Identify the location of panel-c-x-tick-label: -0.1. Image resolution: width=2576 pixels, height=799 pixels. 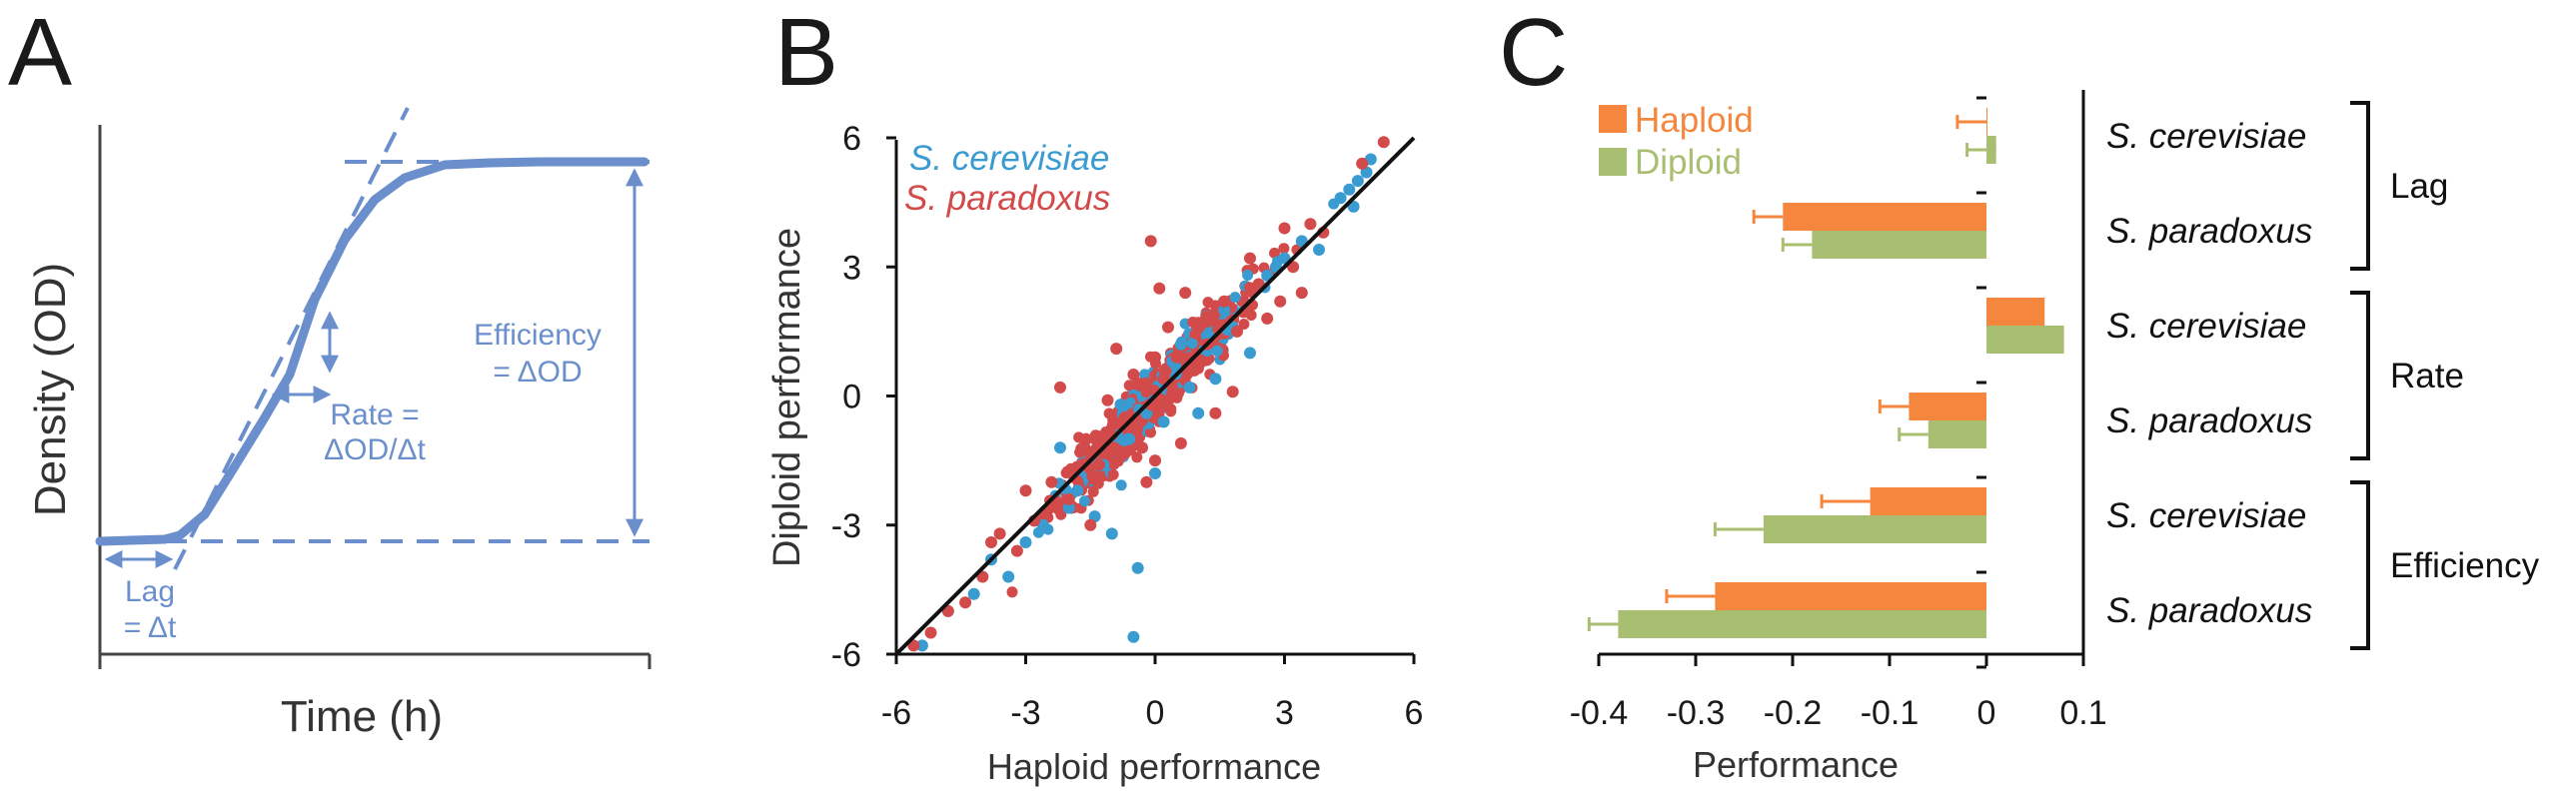
(1890, 713).